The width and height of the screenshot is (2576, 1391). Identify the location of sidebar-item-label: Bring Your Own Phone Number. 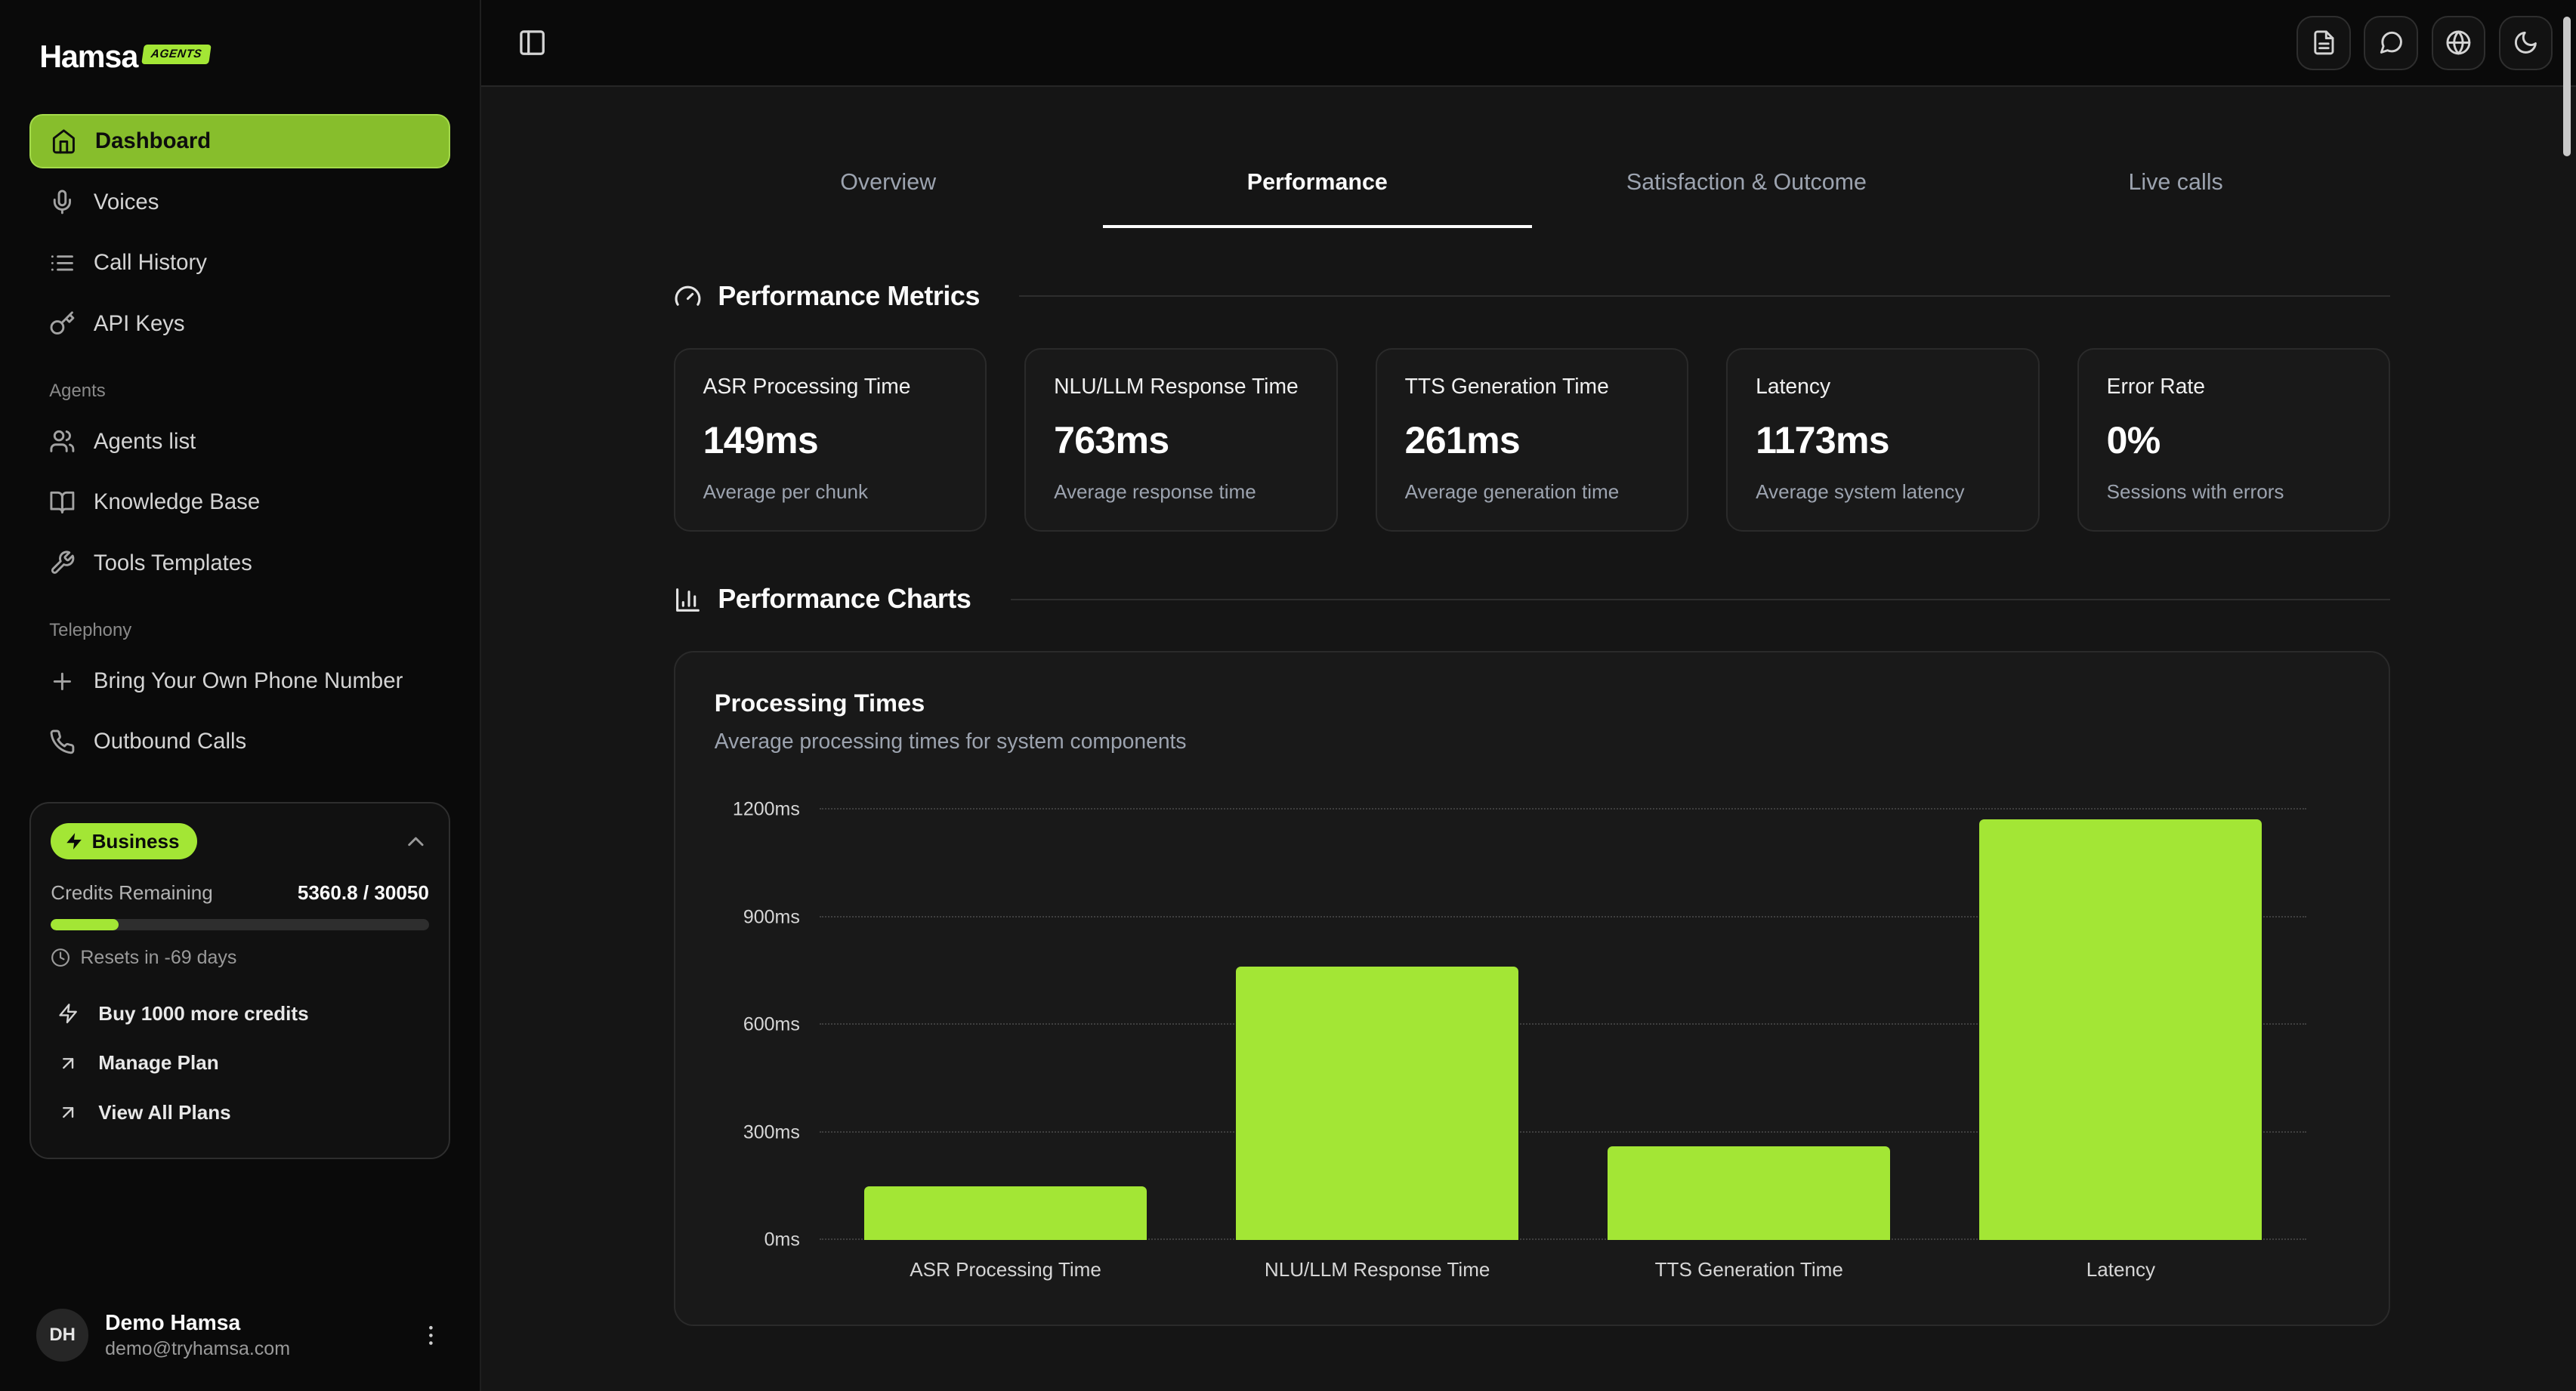
(248, 681).